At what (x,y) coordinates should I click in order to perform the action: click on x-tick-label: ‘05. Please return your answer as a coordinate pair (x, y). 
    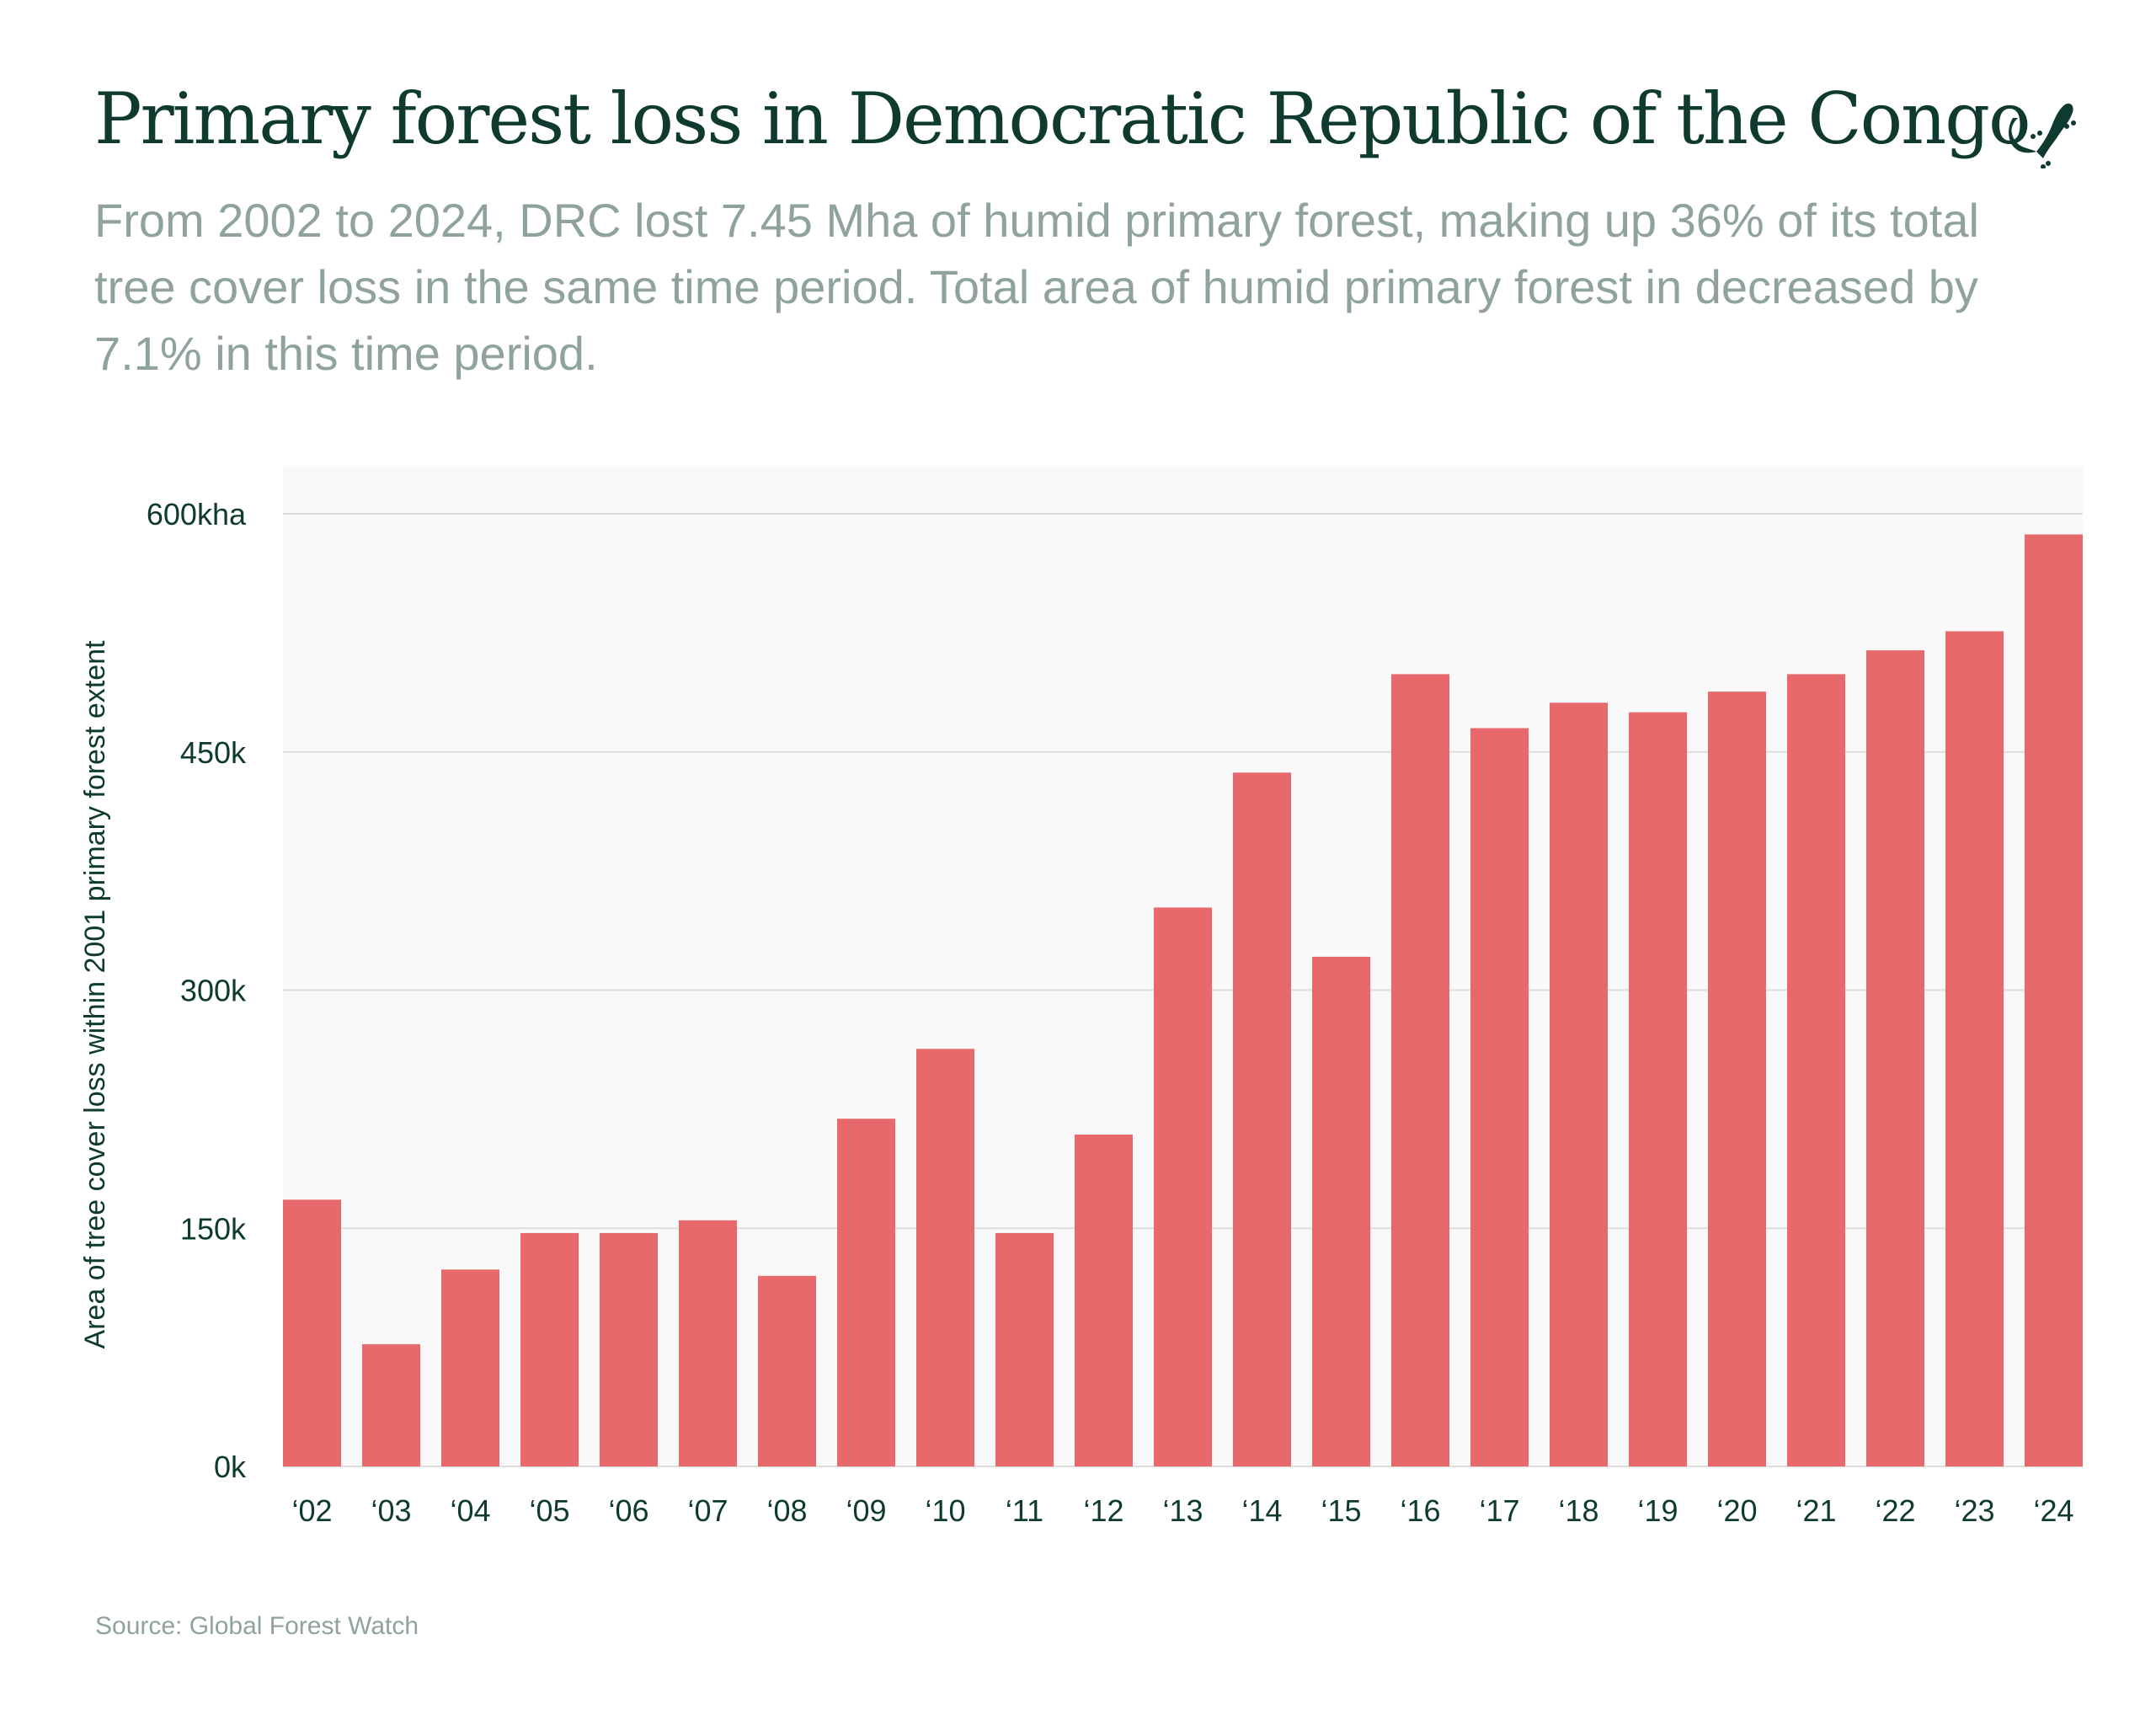
    Looking at the image, I should click on (549, 1510).